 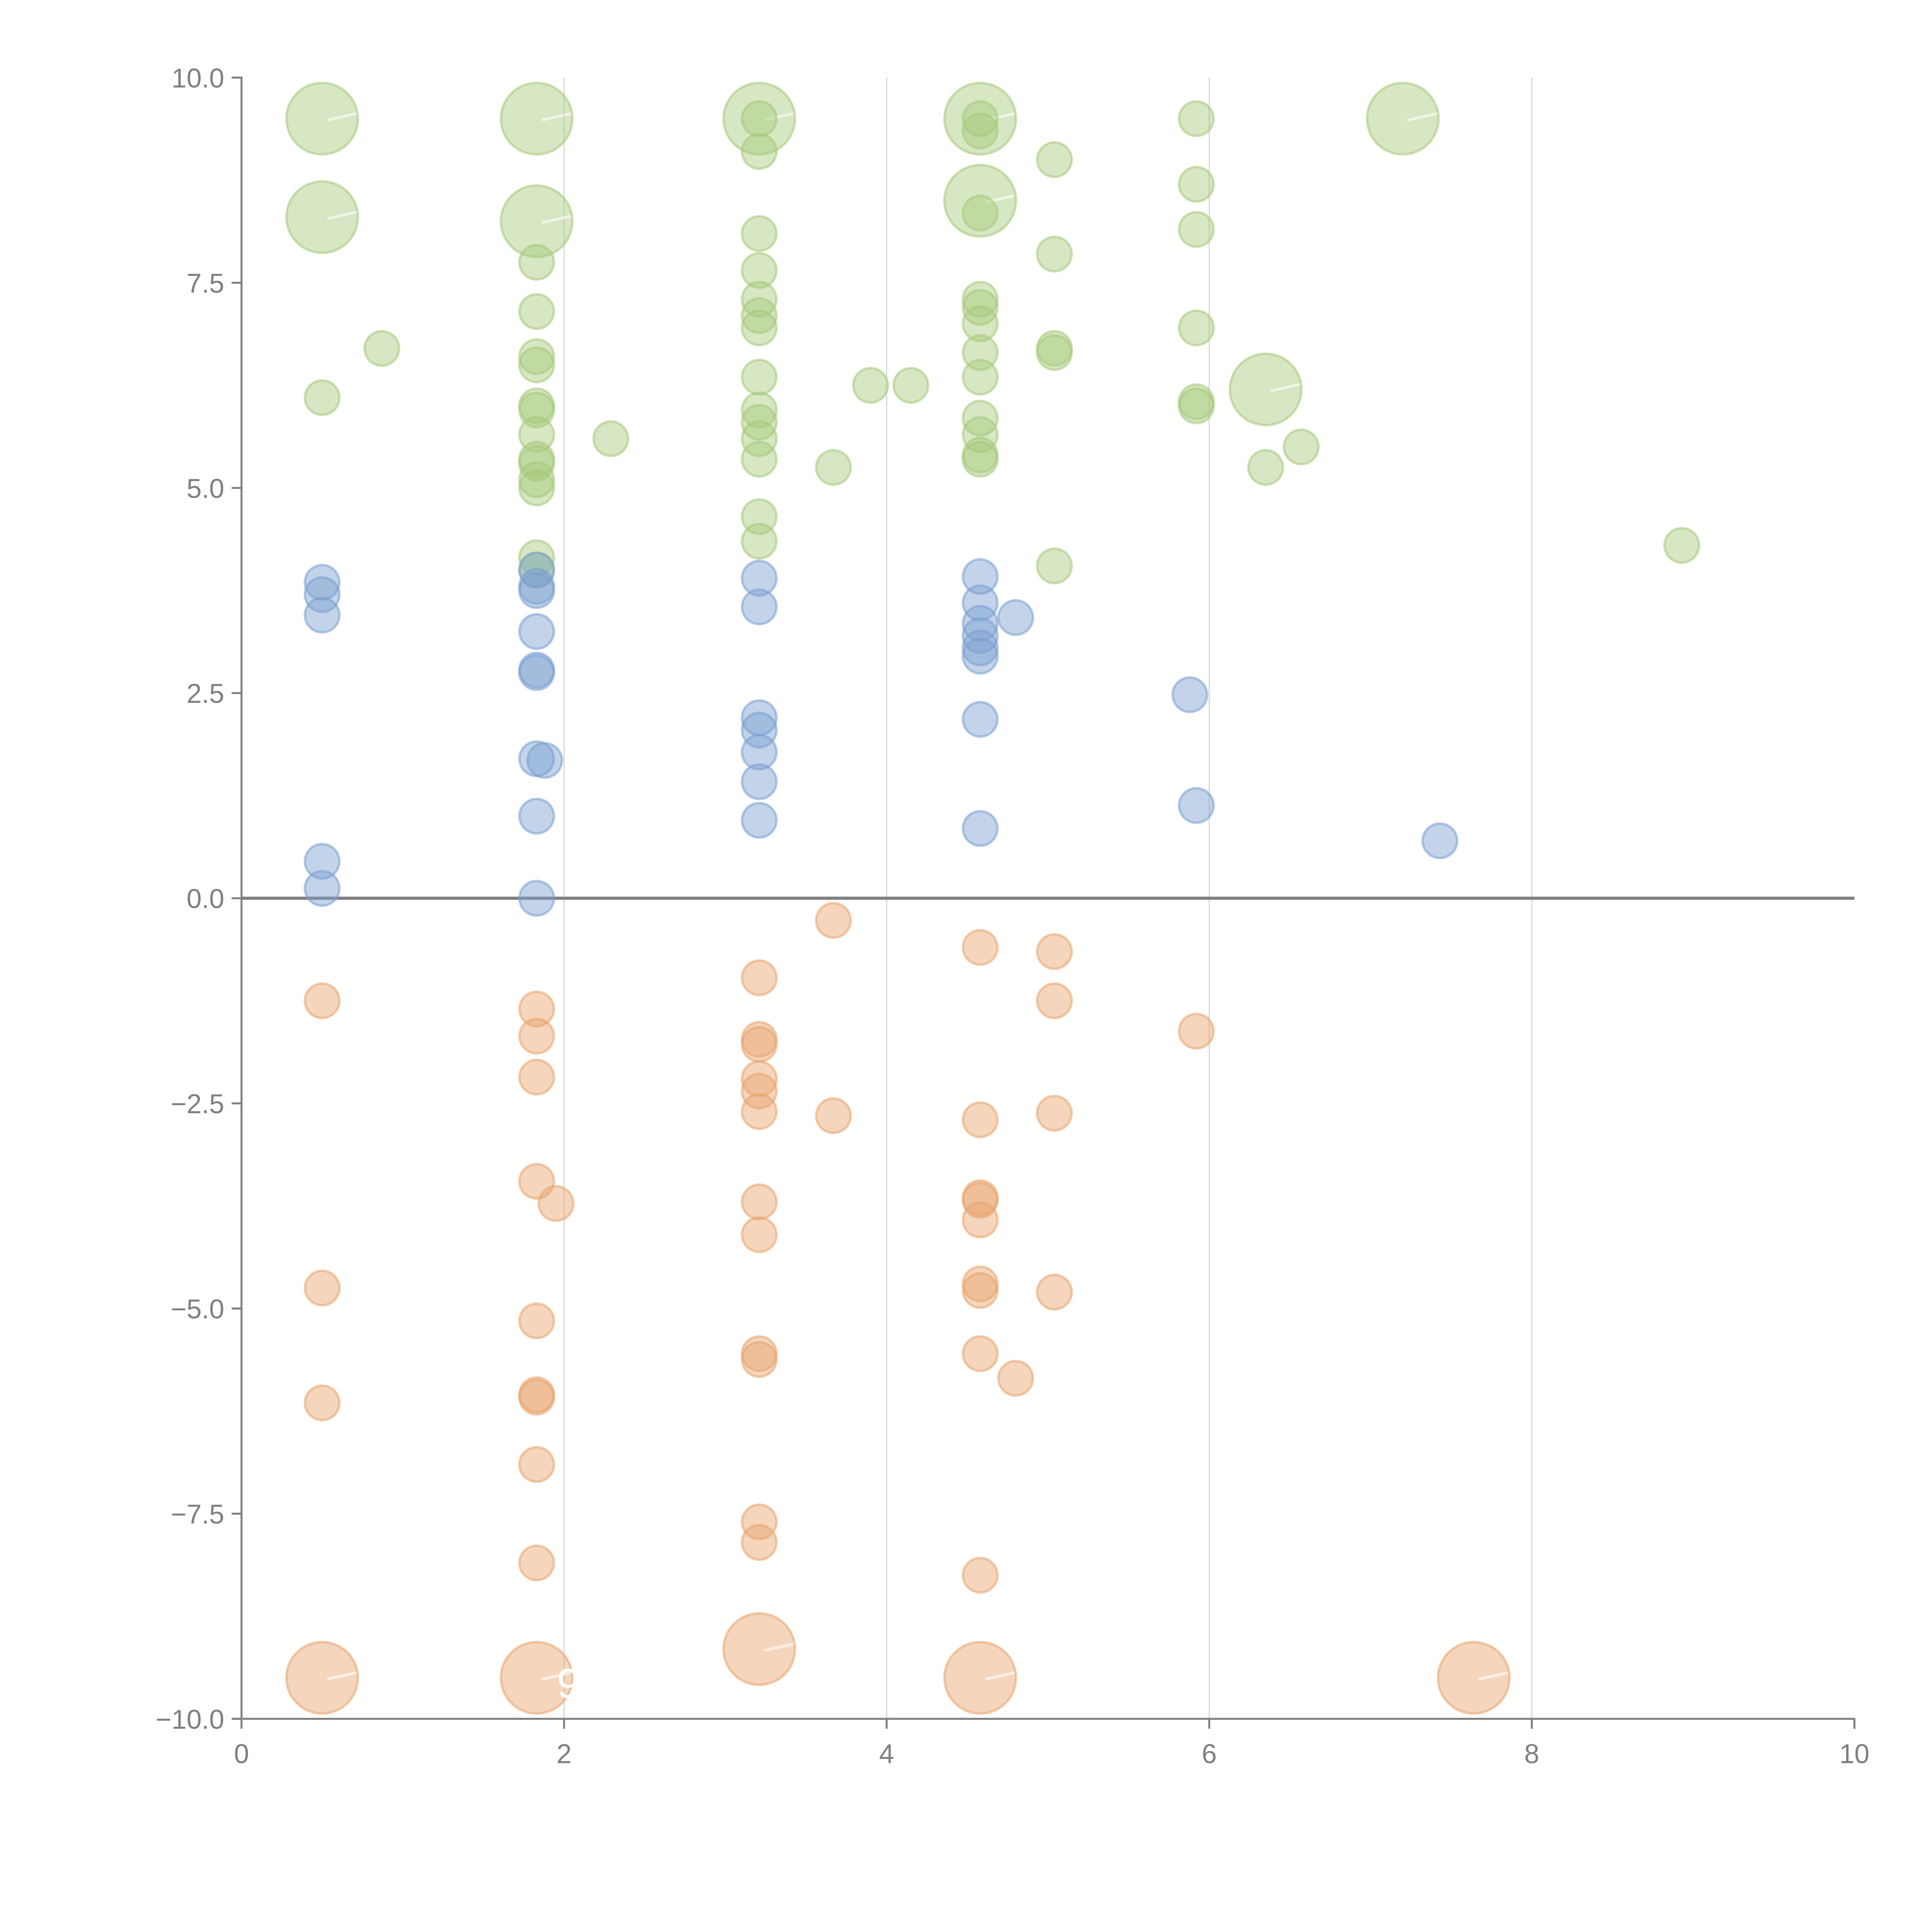 I want to click on y-tick-label: −7.5, so click(x=198, y=1514).